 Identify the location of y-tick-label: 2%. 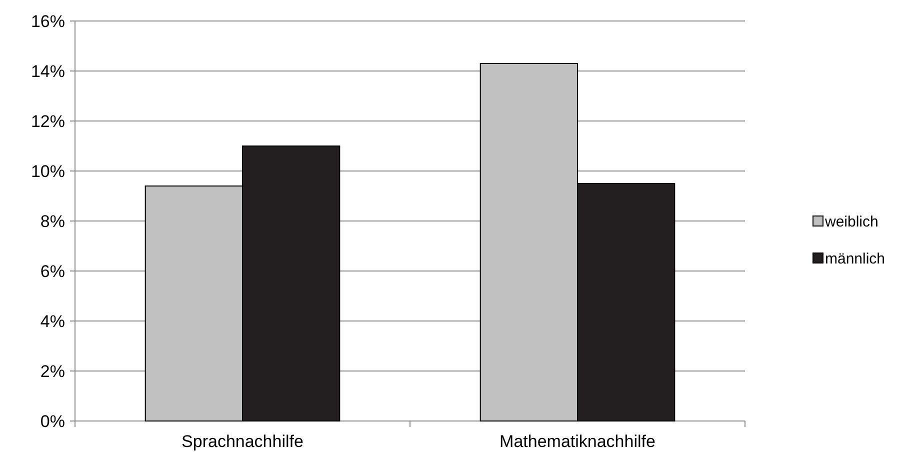
(52, 371).